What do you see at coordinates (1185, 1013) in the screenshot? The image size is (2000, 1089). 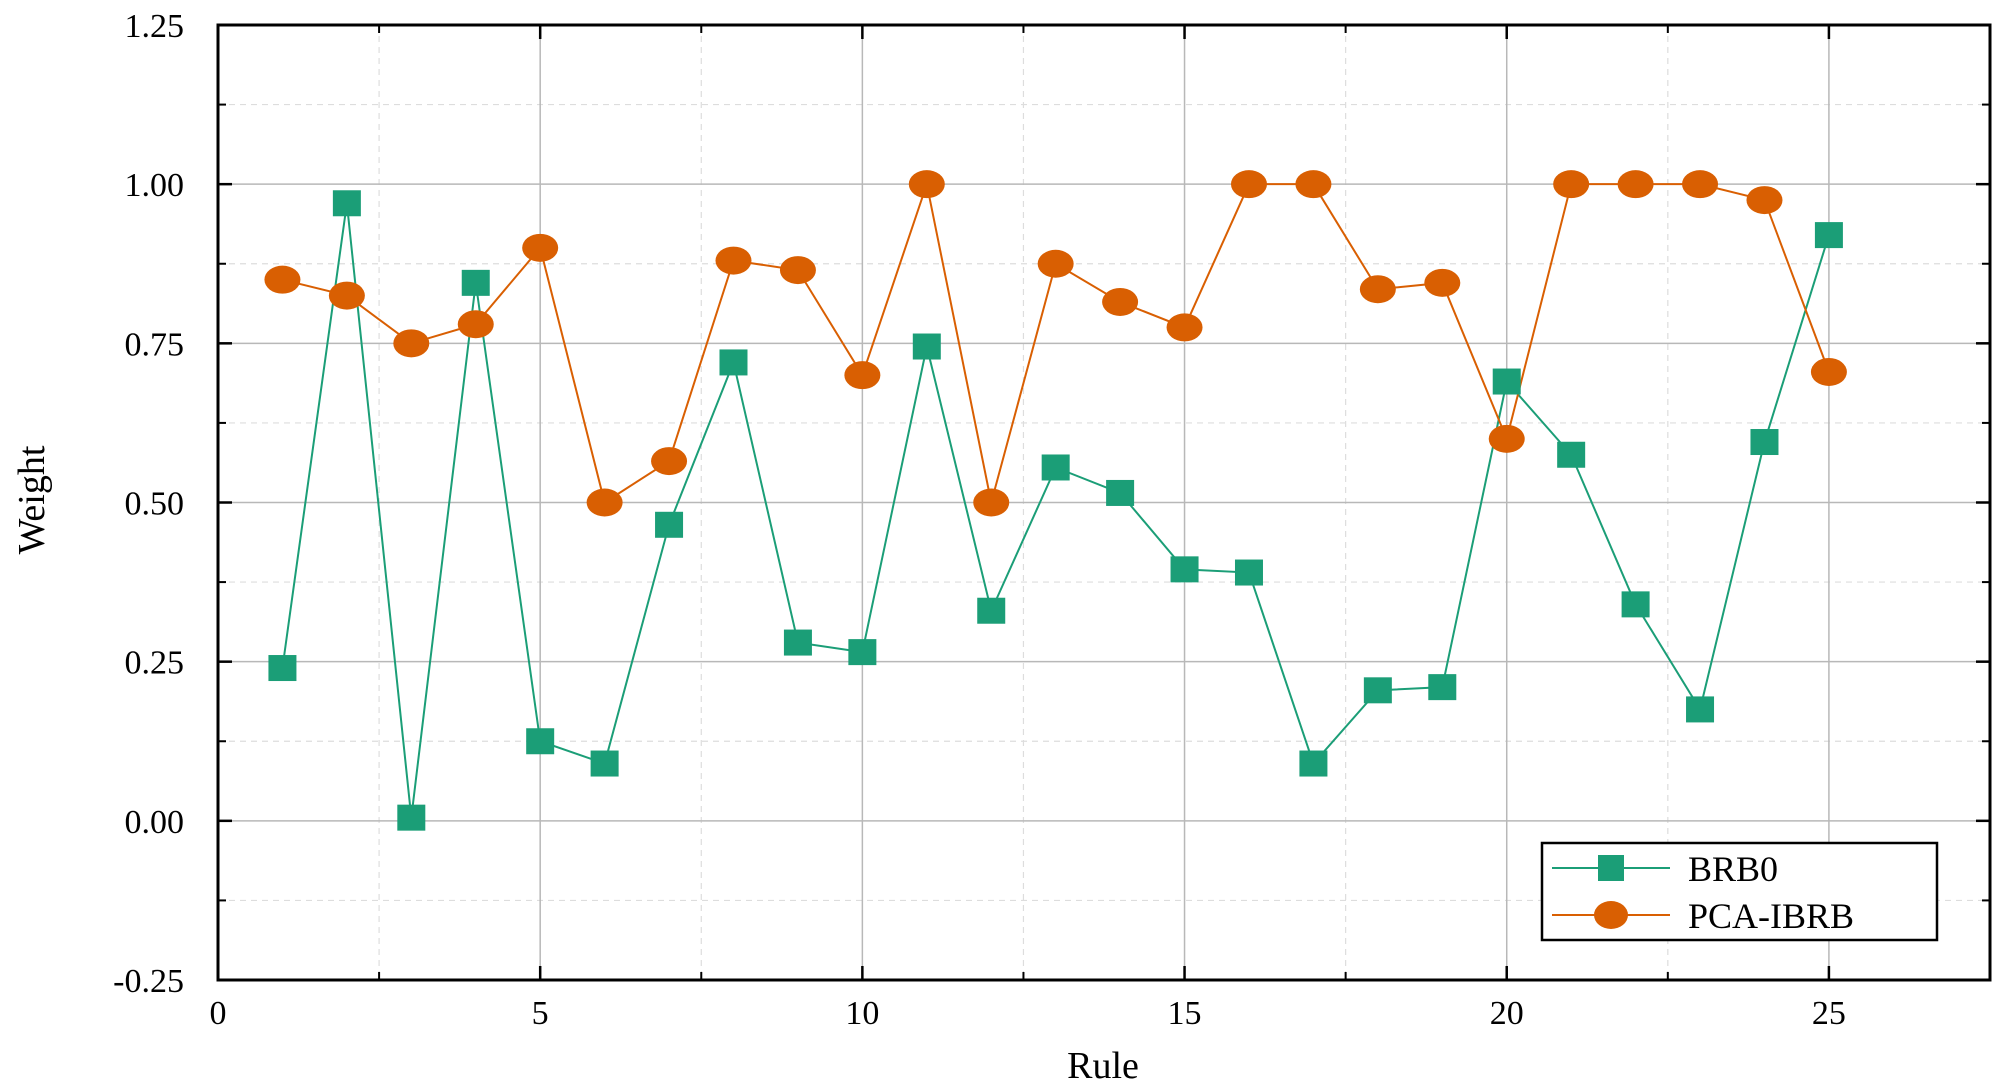 I see `x-tick-label: 15` at bounding box center [1185, 1013].